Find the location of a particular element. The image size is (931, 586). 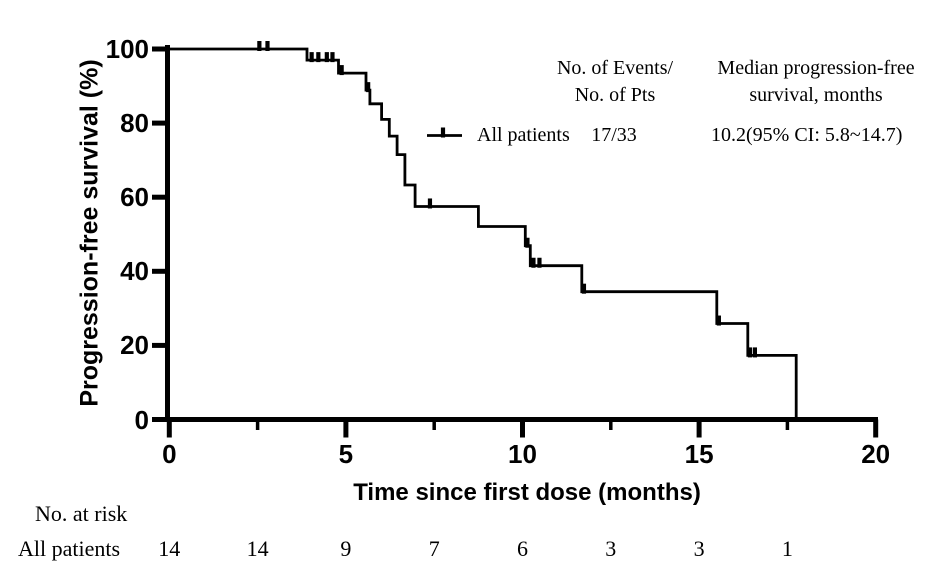

legend-events-value: 17/33 is located at coordinates (614, 135).